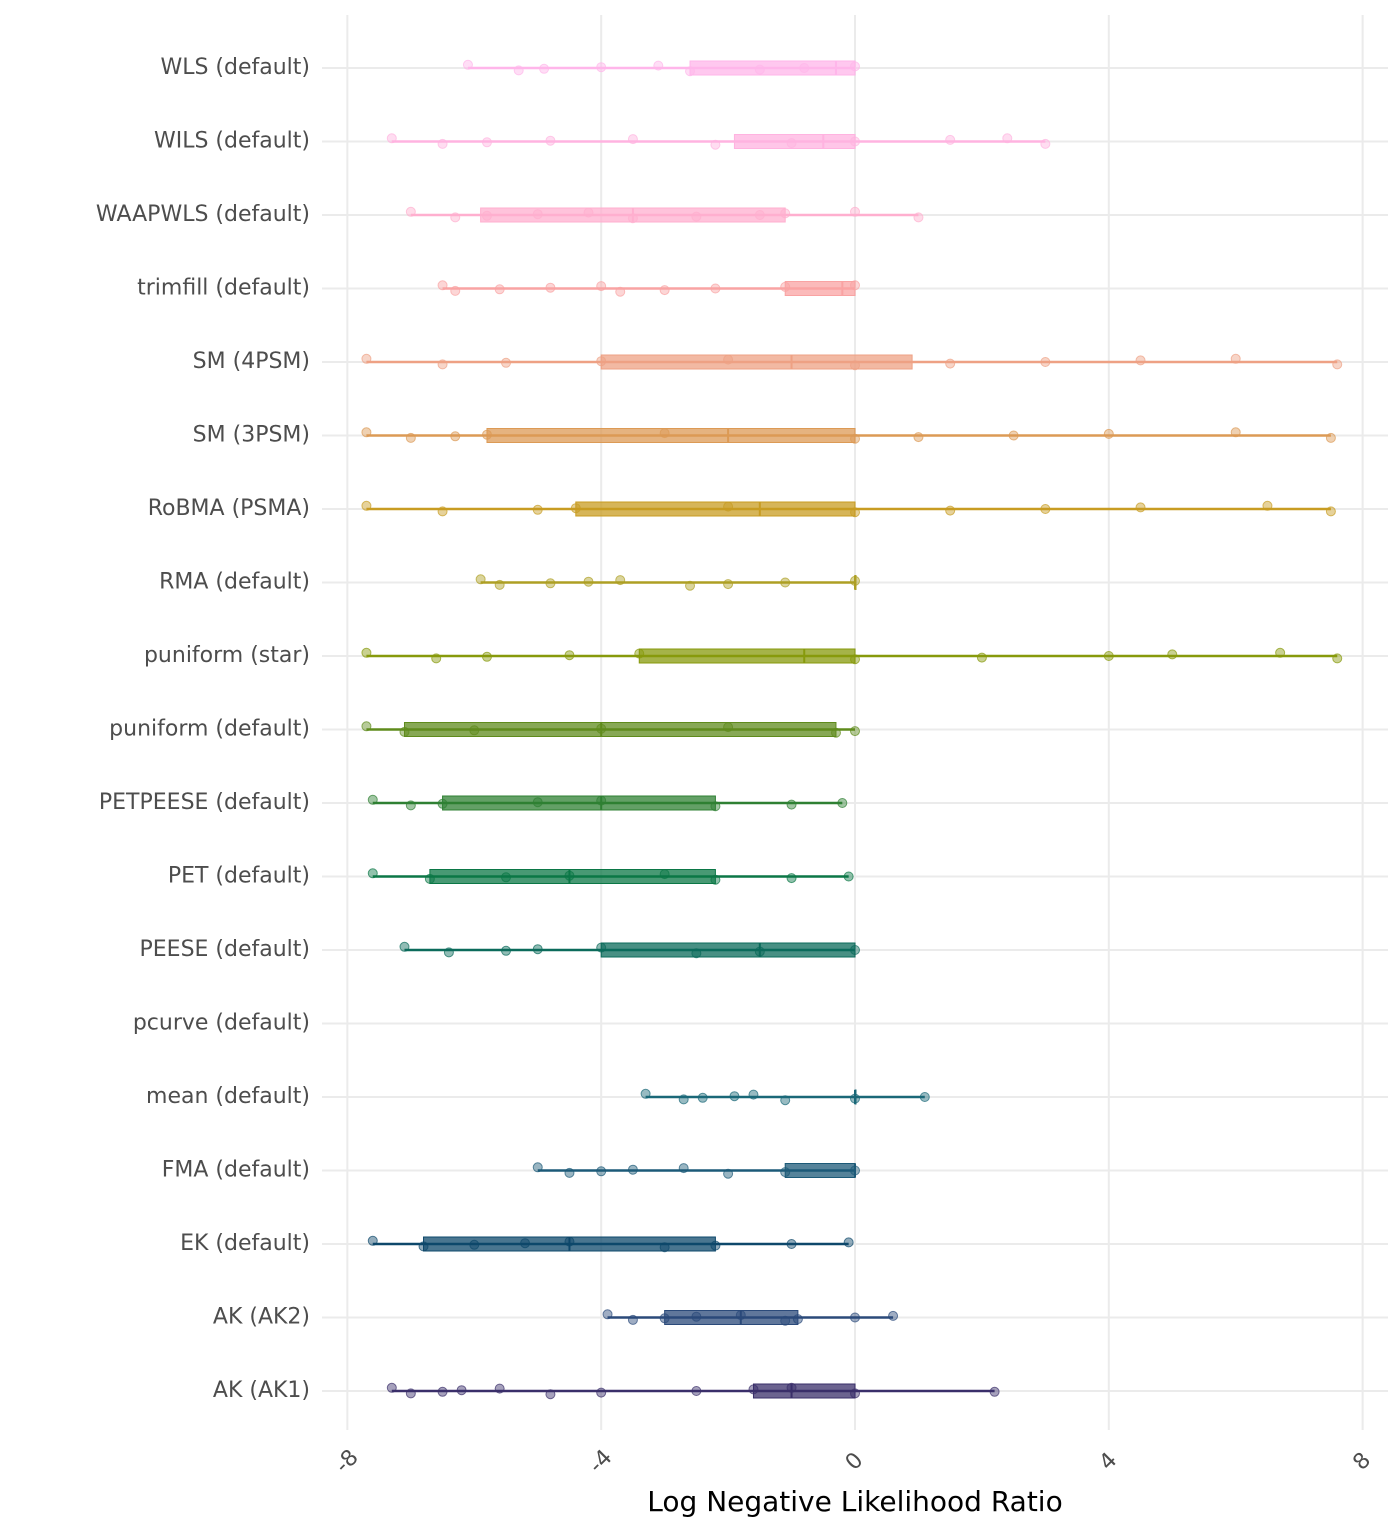 Image resolution: width=1400 pixels, height=1540 pixels. I want to click on y-tick-label: AK (AK1), so click(261, 1390).